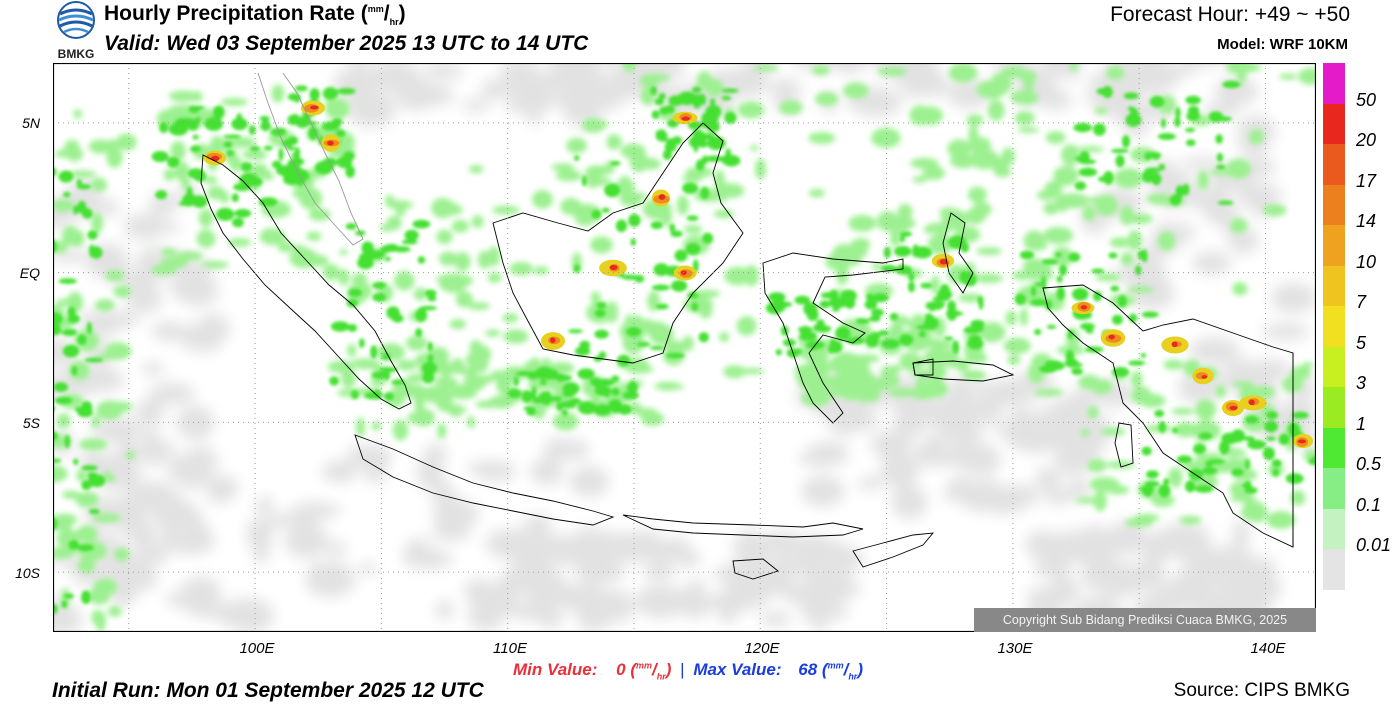  Describe the element at coordinates (1015, 648) in the screenshot. I see `lon-label-130e: 130E` at that location.